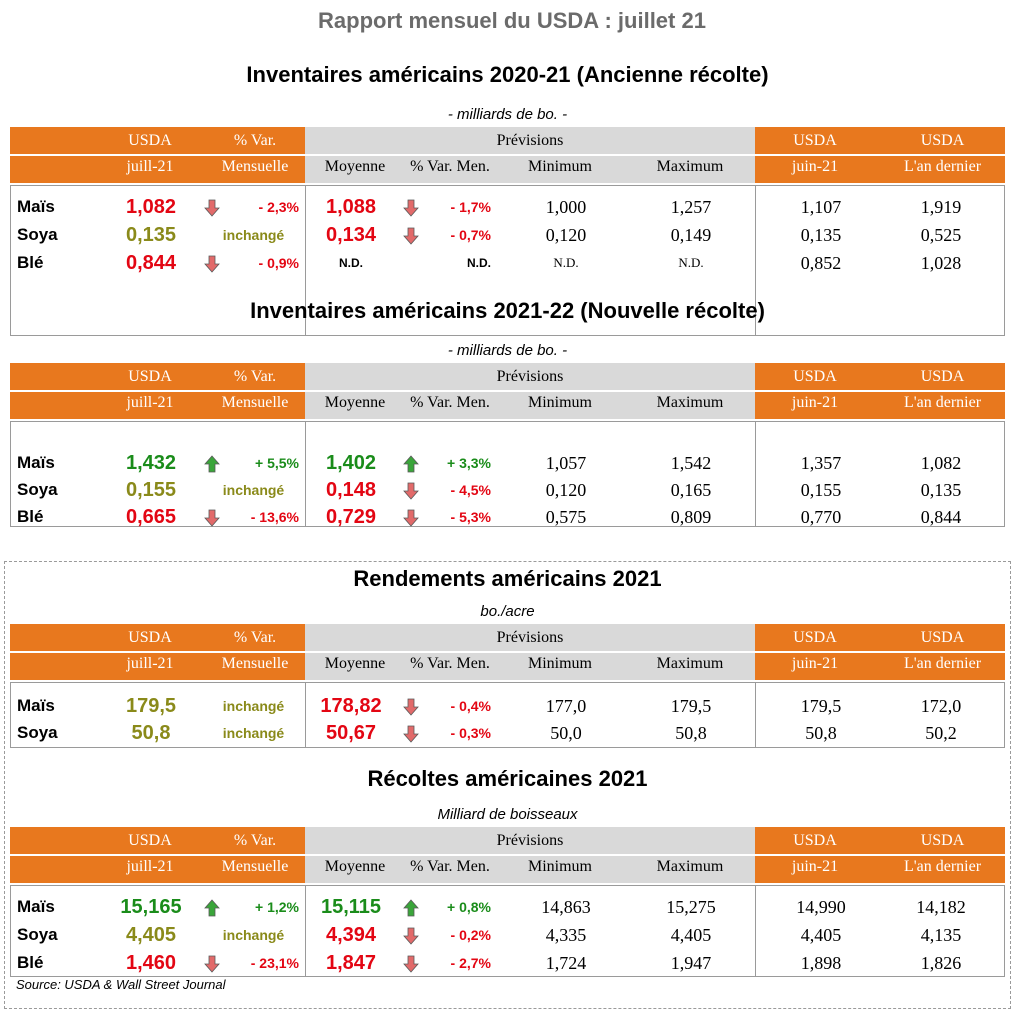 The height and width of the screenshot is (1021, 1024). I want to click on last-year-value: 1,082, so click(941, 463).